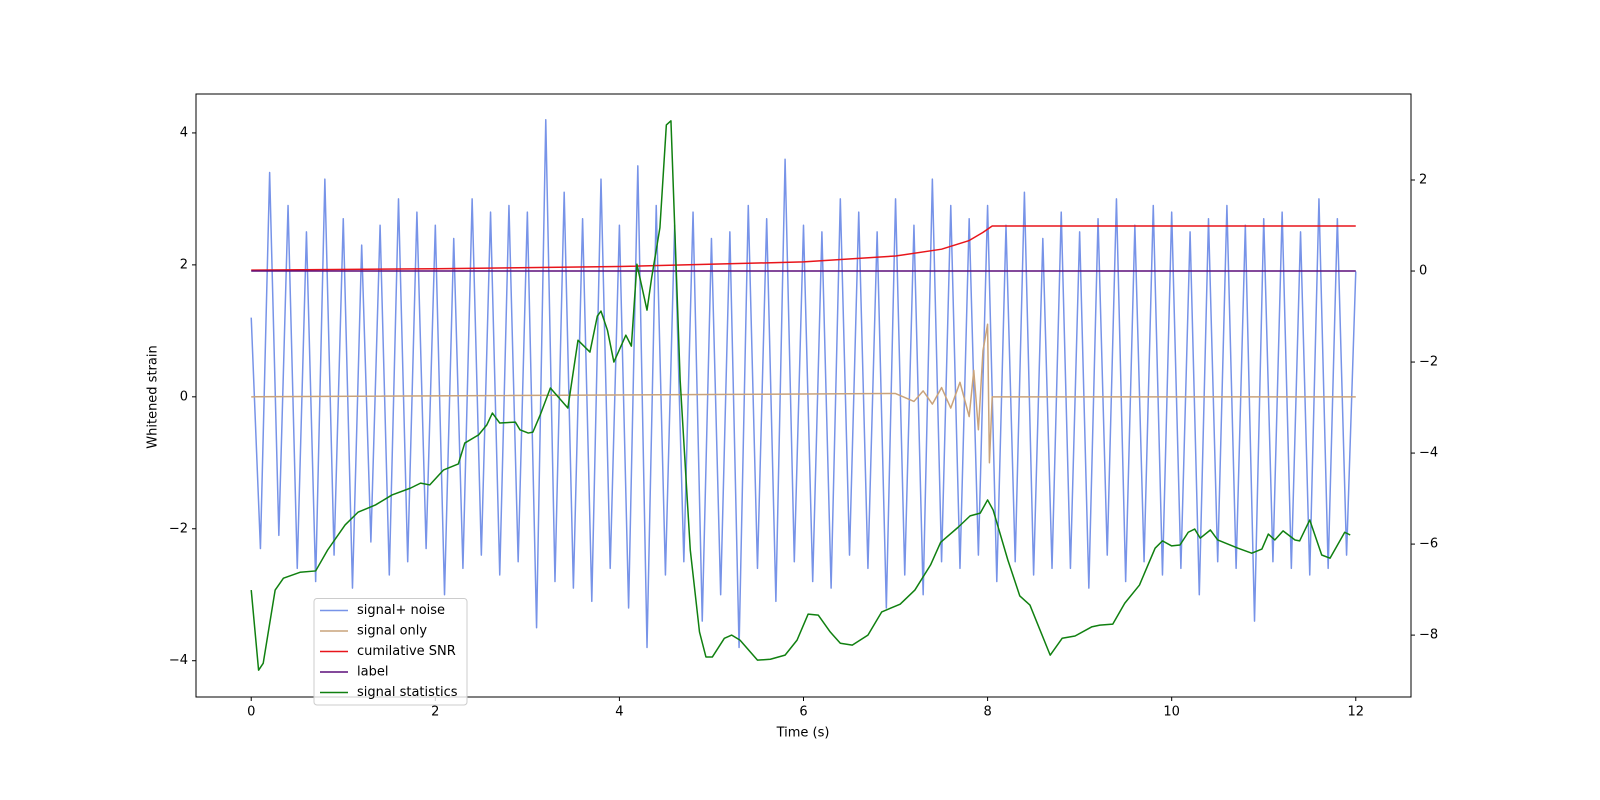  I want to click on legend-label: signal statistics, so click(407, 692).